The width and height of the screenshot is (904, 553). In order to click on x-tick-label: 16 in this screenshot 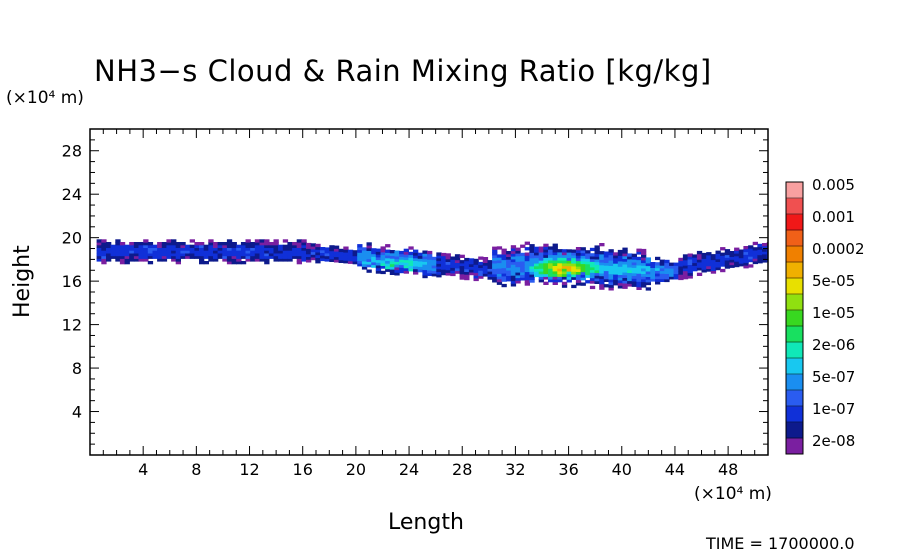, I will do `click(303, 469)`.